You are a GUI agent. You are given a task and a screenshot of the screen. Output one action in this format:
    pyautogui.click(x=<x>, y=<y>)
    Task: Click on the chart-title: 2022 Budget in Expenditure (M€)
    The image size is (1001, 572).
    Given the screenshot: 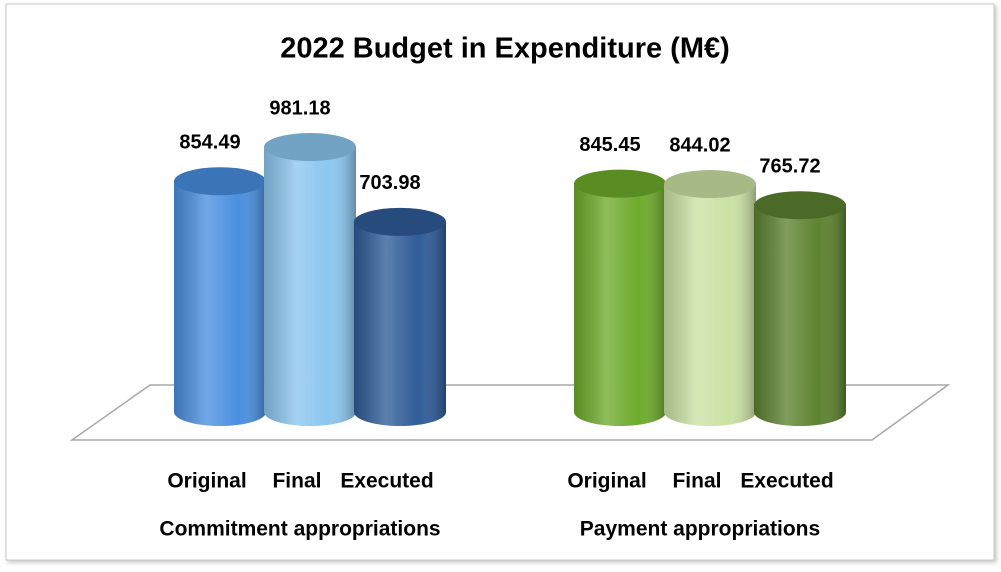 What is the action you would take?
    pyautogui.click(x=505, y=49)
    